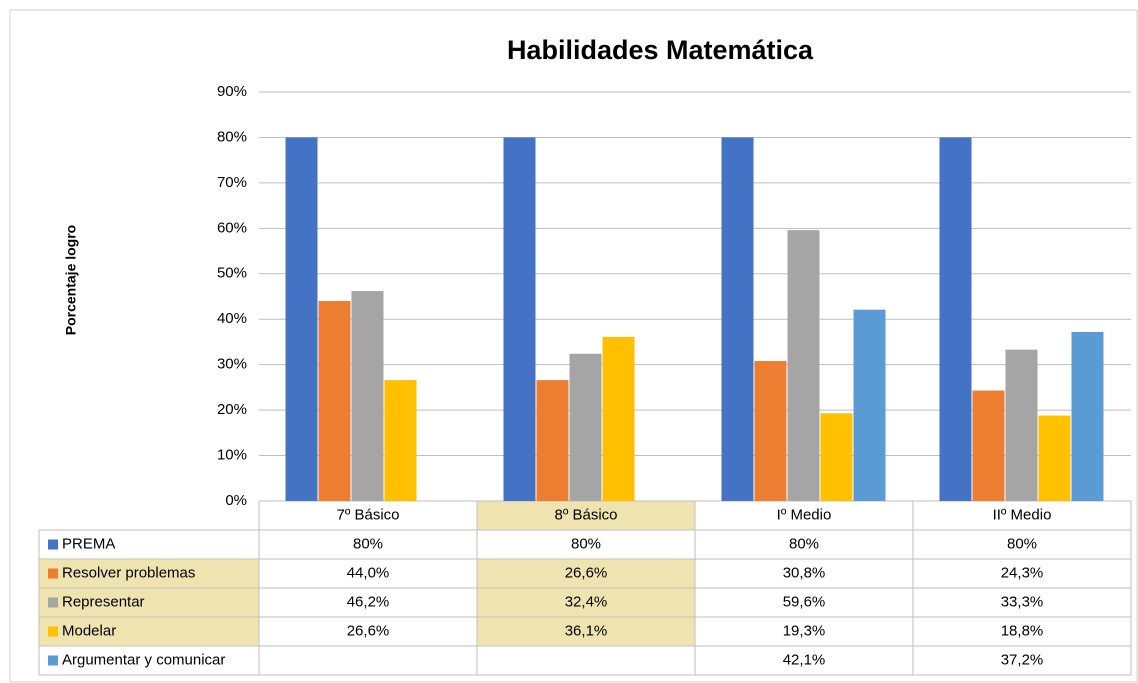 This screenshot has width=1138, height=683. I want to click on value-label: 46,2%, so click(368, 601).